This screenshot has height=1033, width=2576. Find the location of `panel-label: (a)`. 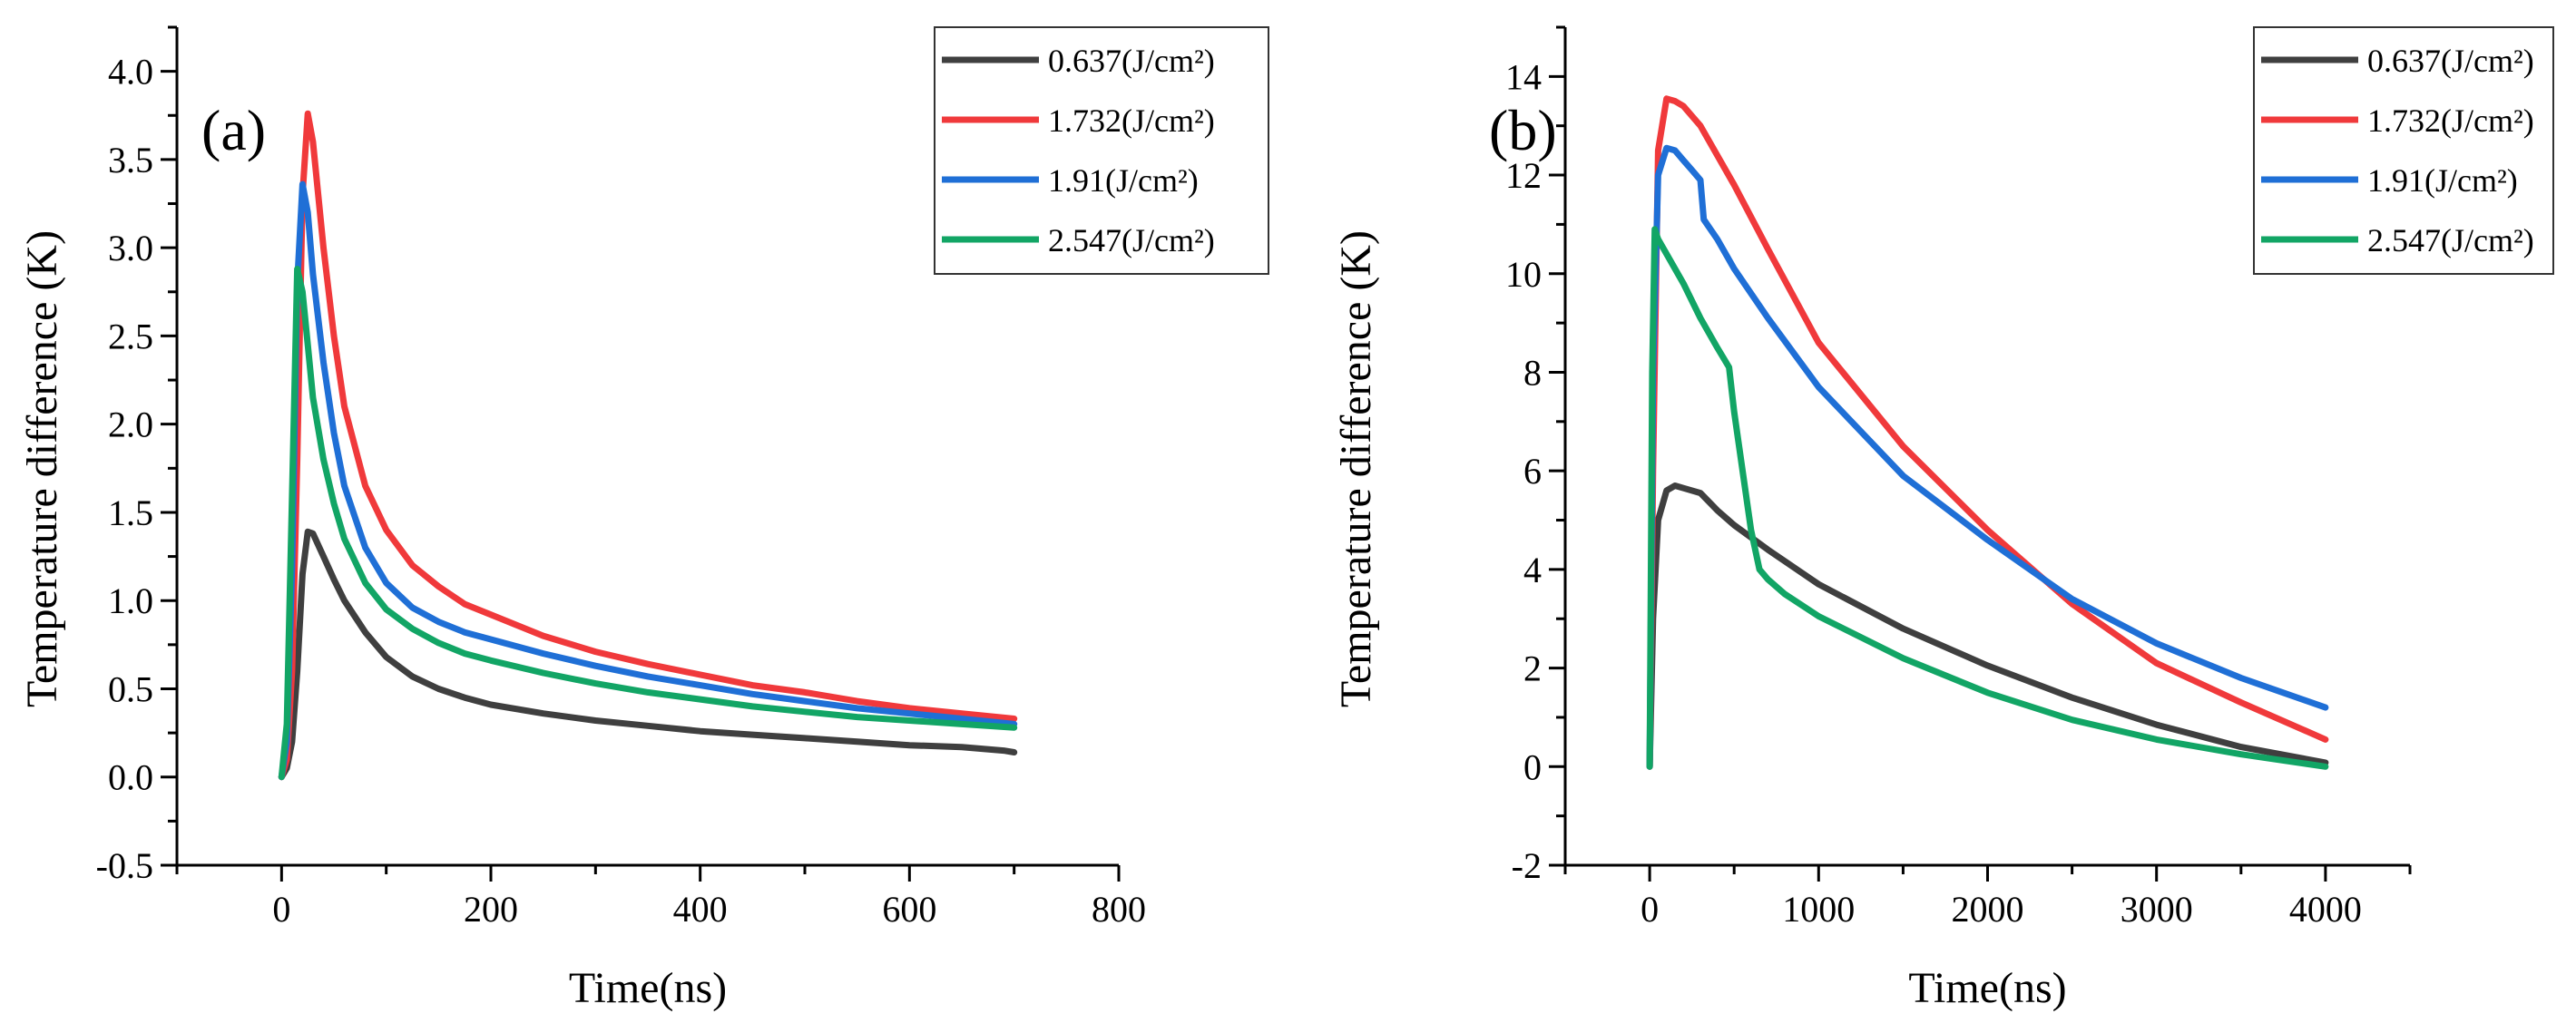

panel-label: (a) is located at coordinates (233, 130).